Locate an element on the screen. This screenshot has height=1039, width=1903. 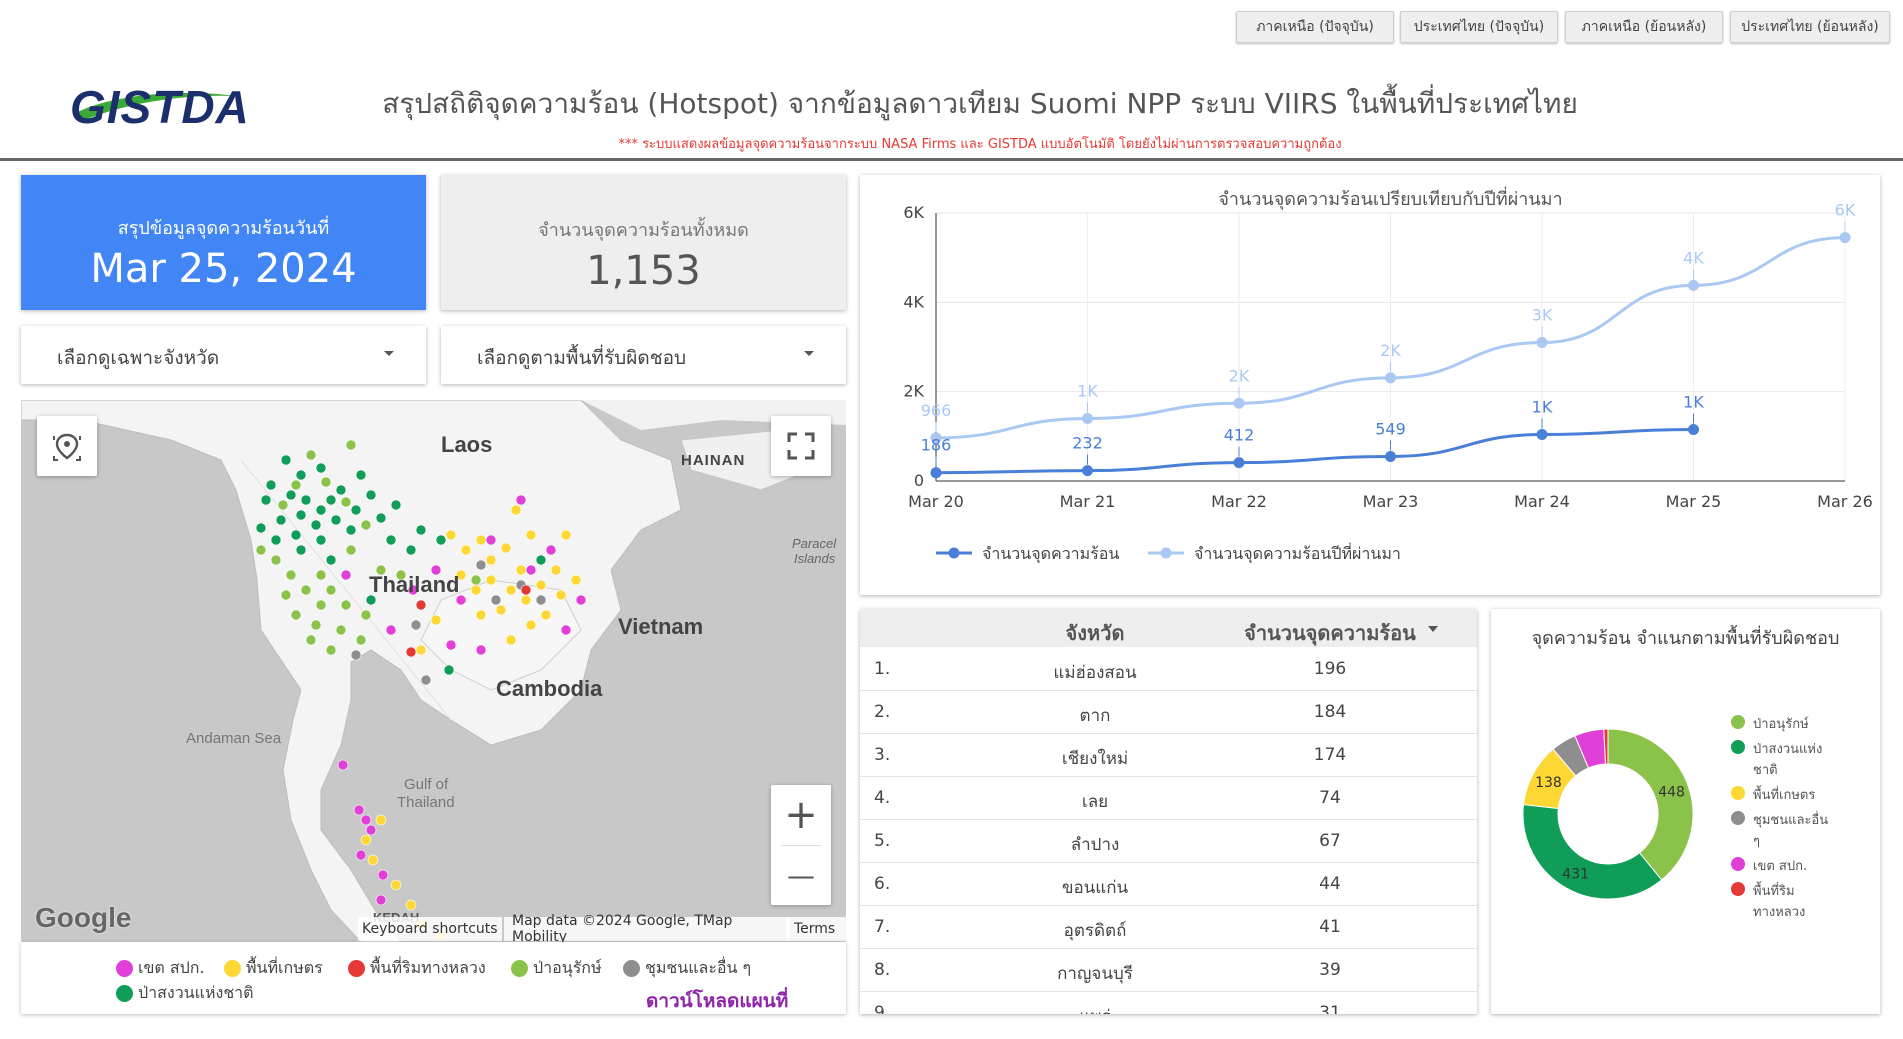
legend-label: พื้นที่ริมทางหลวง is located at coordinates (428, 967).